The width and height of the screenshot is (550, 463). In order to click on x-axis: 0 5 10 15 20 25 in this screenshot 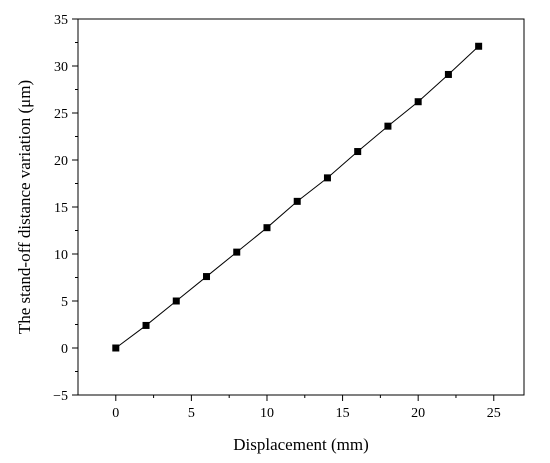, I will do `click(306, 408)`.